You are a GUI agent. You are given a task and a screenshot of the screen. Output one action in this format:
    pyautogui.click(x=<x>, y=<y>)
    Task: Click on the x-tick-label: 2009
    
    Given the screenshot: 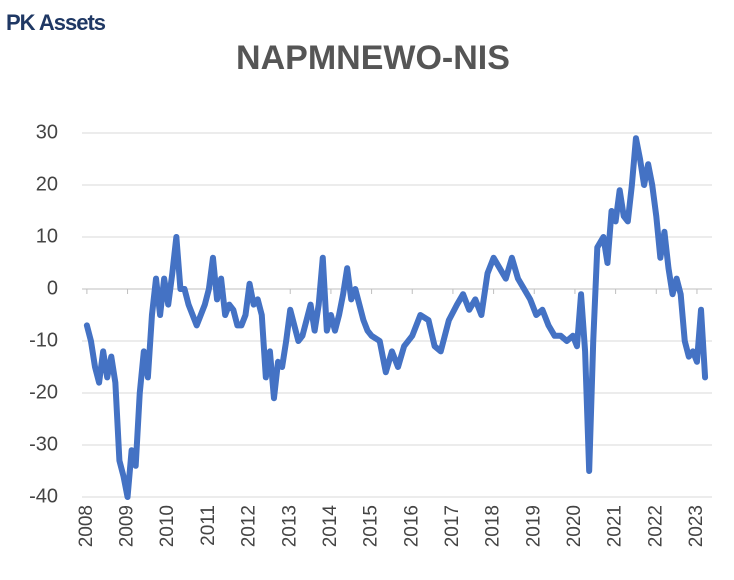 What is the action you would take?
    pyautogui.click(x=127, y=526)
    